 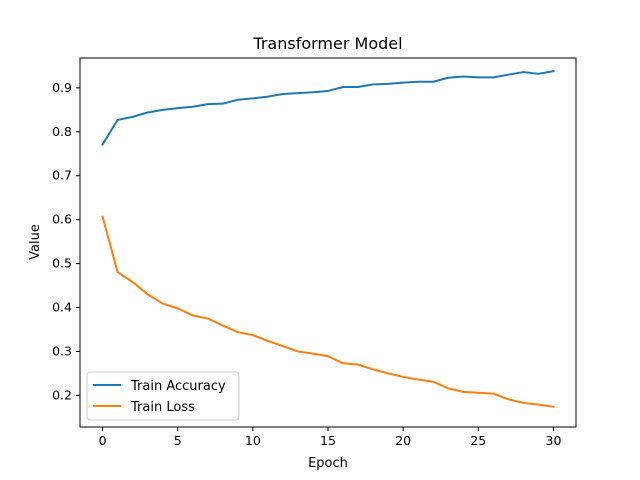 What do you see at coordinates (62, 263) in the screenshot?
I see `y-tick-label: 0.5` at bounding box center [62, 263].